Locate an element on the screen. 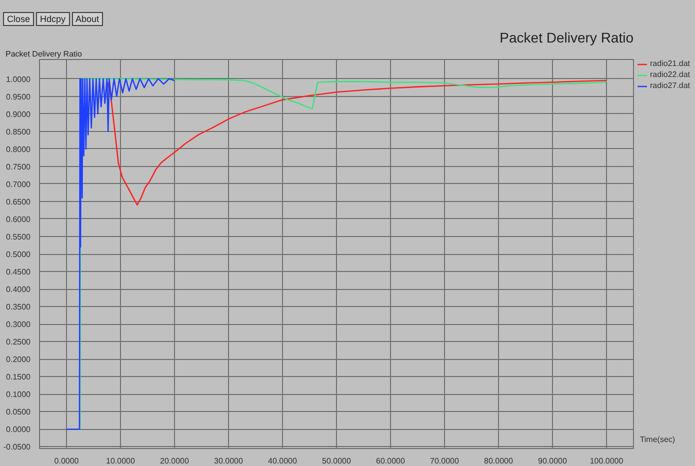 The width and height of the screenshot is (695, 466). y-tick-label: 1.0000 is located at coordinates (19, 79).